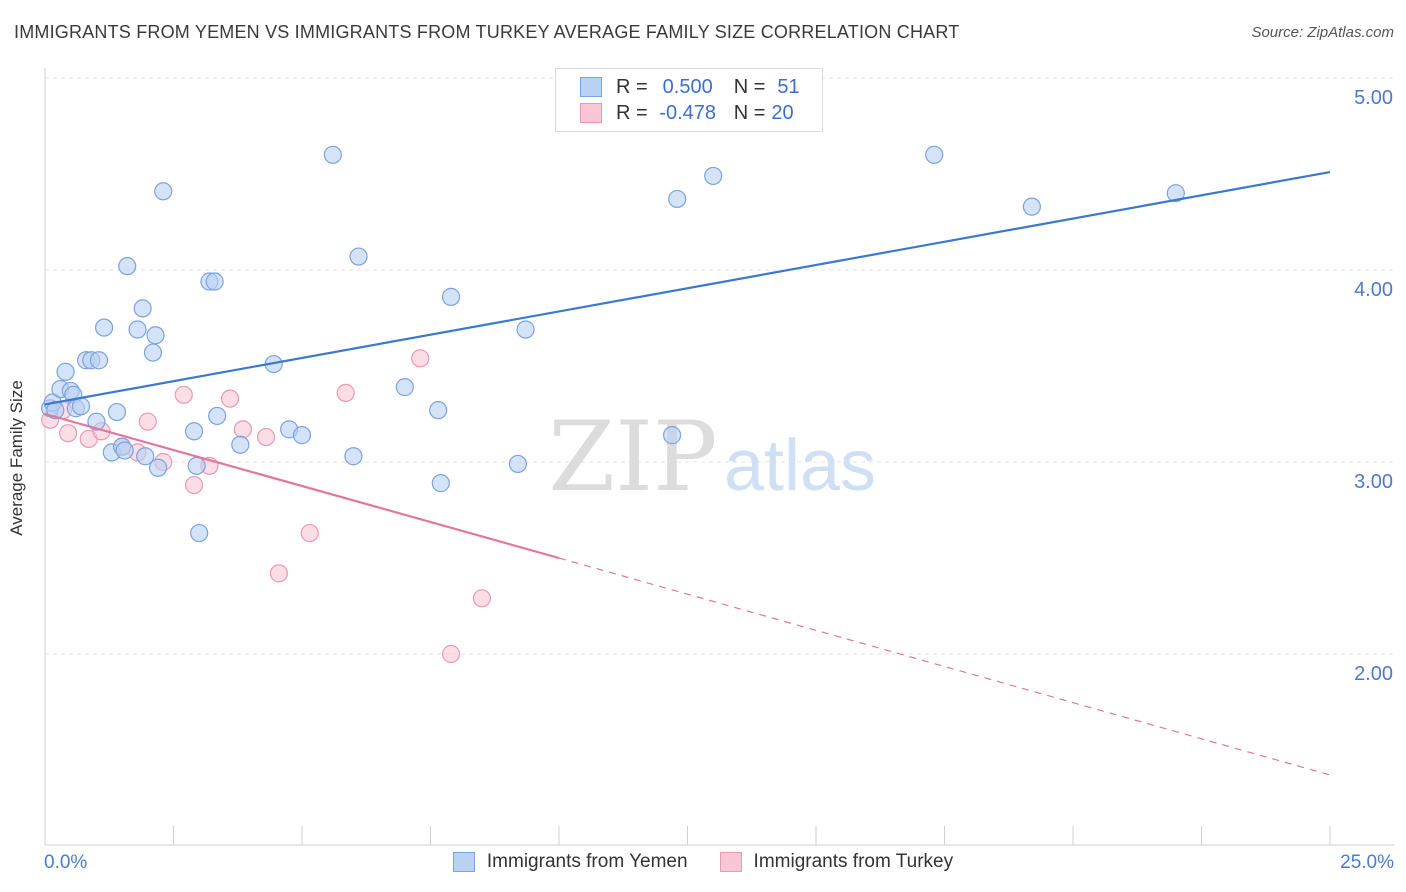 This screenshot has width=1406, height=892. What do you see at coordinates (591, 113) in the screenshot?
I see `legend-swatch-turkey` at bounding box center [591, 113].